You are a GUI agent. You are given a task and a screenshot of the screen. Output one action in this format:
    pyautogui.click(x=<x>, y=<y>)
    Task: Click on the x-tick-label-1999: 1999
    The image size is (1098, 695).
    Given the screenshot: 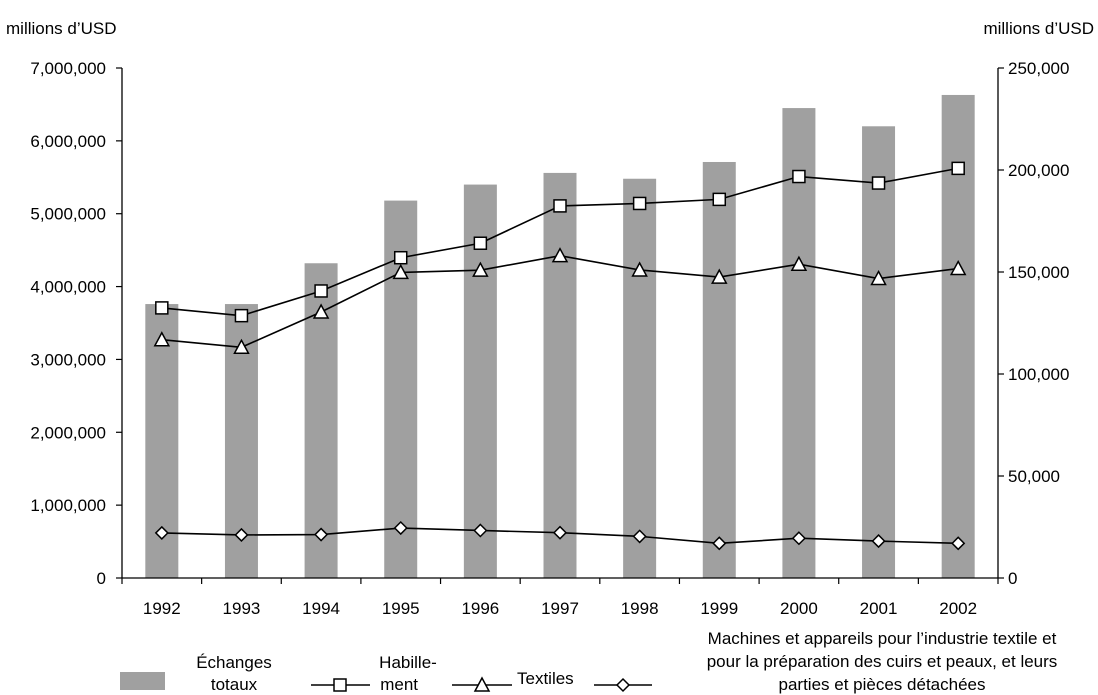 What is the action you would take?
    pyautogui.click(x=719, y=608)
    